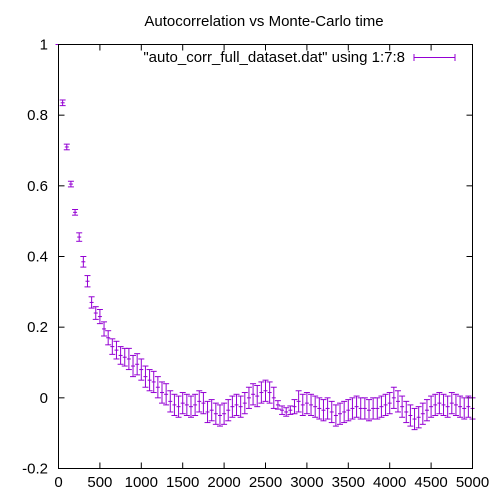  I want to click on x-tick-label: 4500, so click(430, 482).